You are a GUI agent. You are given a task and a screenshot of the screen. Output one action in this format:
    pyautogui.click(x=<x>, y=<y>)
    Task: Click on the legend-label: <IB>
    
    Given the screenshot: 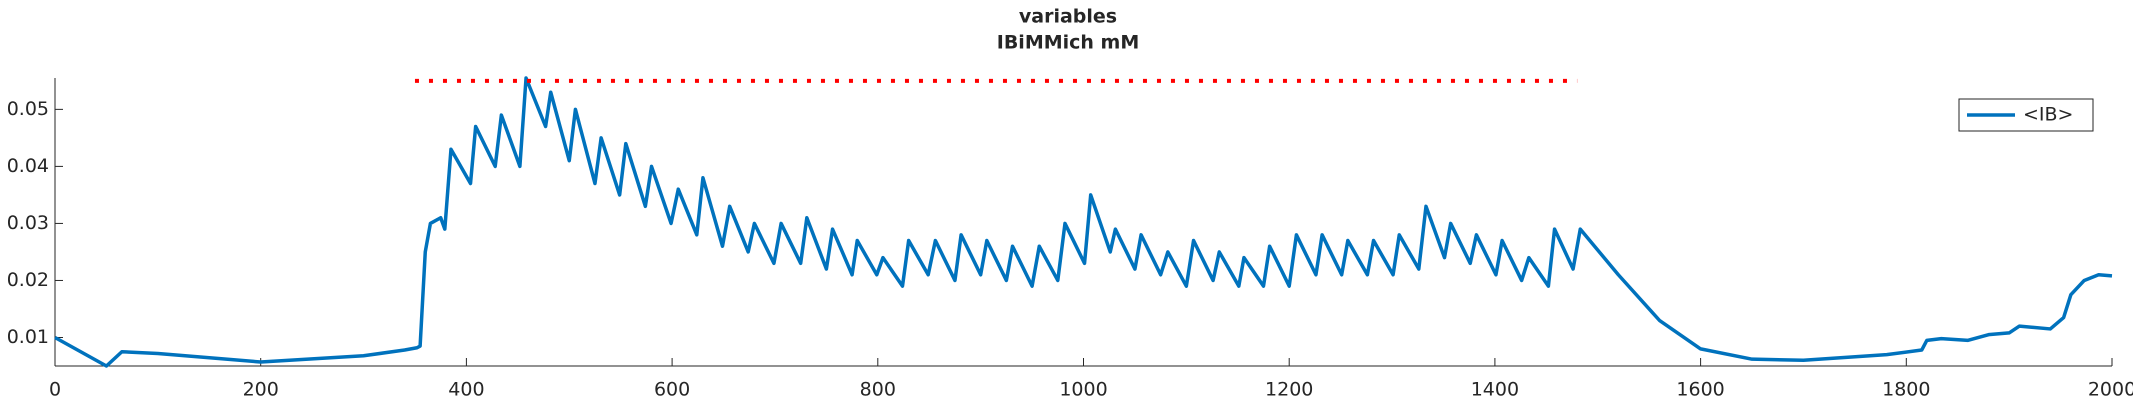 What is the action you would take?
    pyautogui.click(x=2048, y=115)
    